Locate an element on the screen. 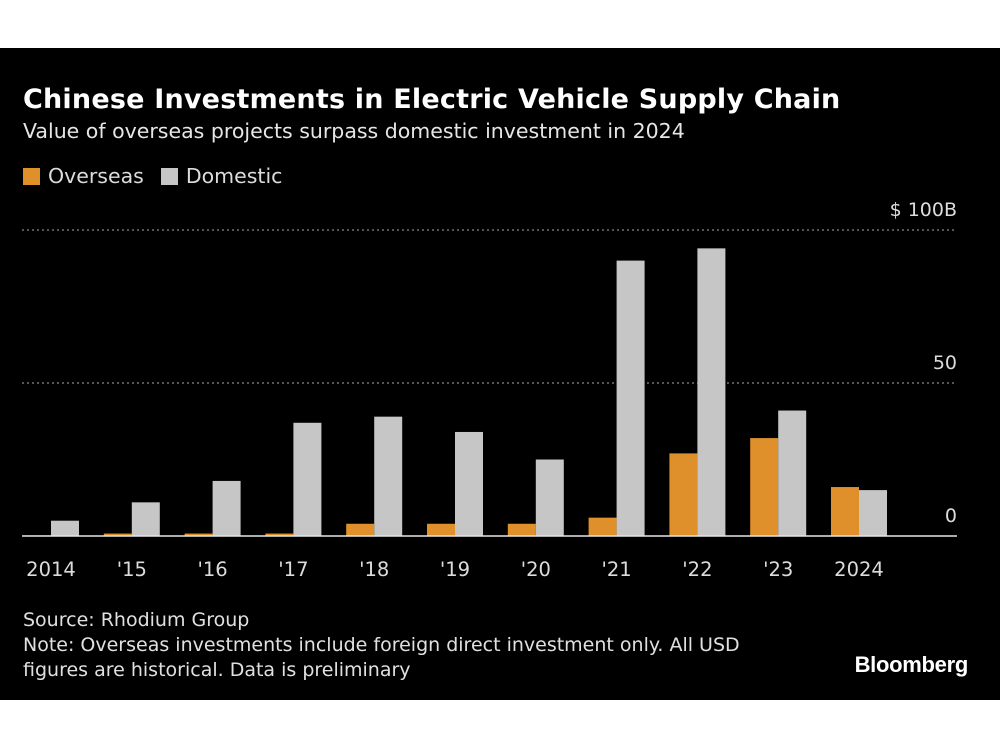 The height and width of the screenshot is (750, 1000). x-tick-label-6: '20 is located at coordinates (536, 569).